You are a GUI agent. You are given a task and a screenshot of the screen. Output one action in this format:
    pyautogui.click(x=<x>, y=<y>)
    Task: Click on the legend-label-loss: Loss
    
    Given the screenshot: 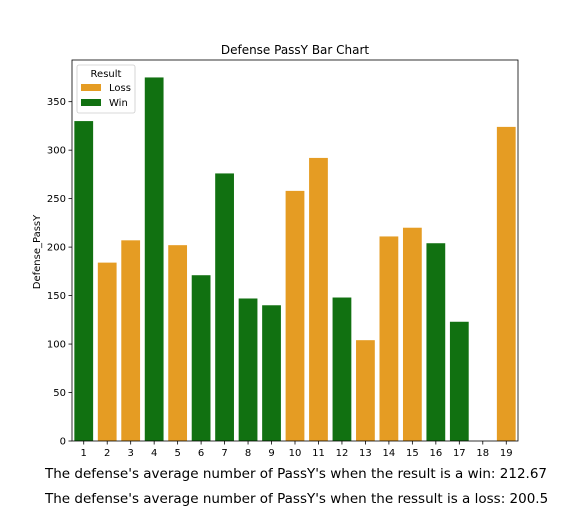 What is the action you would take?
    pyautogui.click(x=120, y=88)
    